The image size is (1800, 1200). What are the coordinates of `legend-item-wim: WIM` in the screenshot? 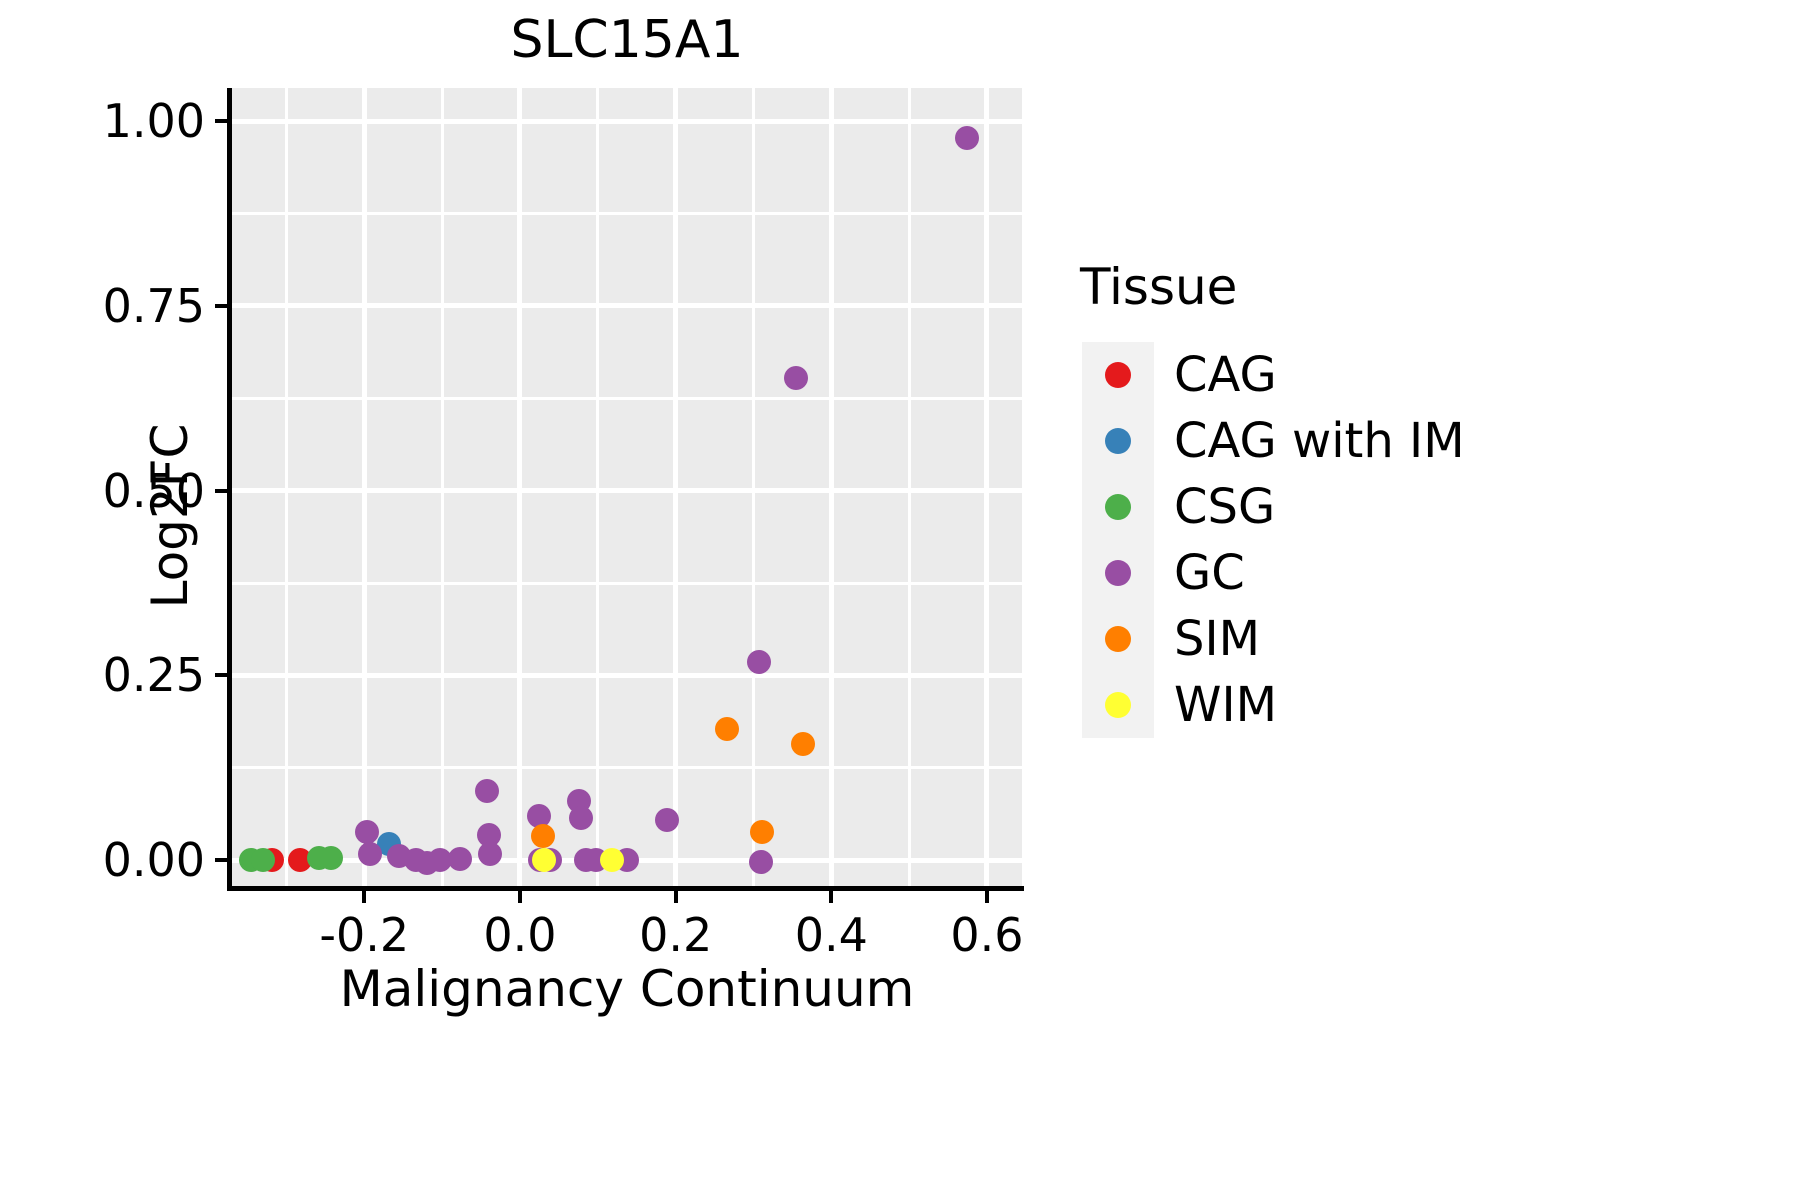 It's located at (1179, 705).